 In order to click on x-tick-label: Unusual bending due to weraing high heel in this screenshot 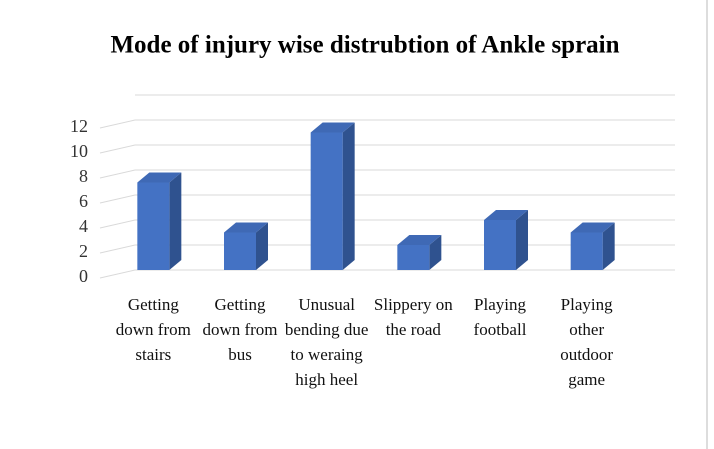, I will do `click(326, 342)`.